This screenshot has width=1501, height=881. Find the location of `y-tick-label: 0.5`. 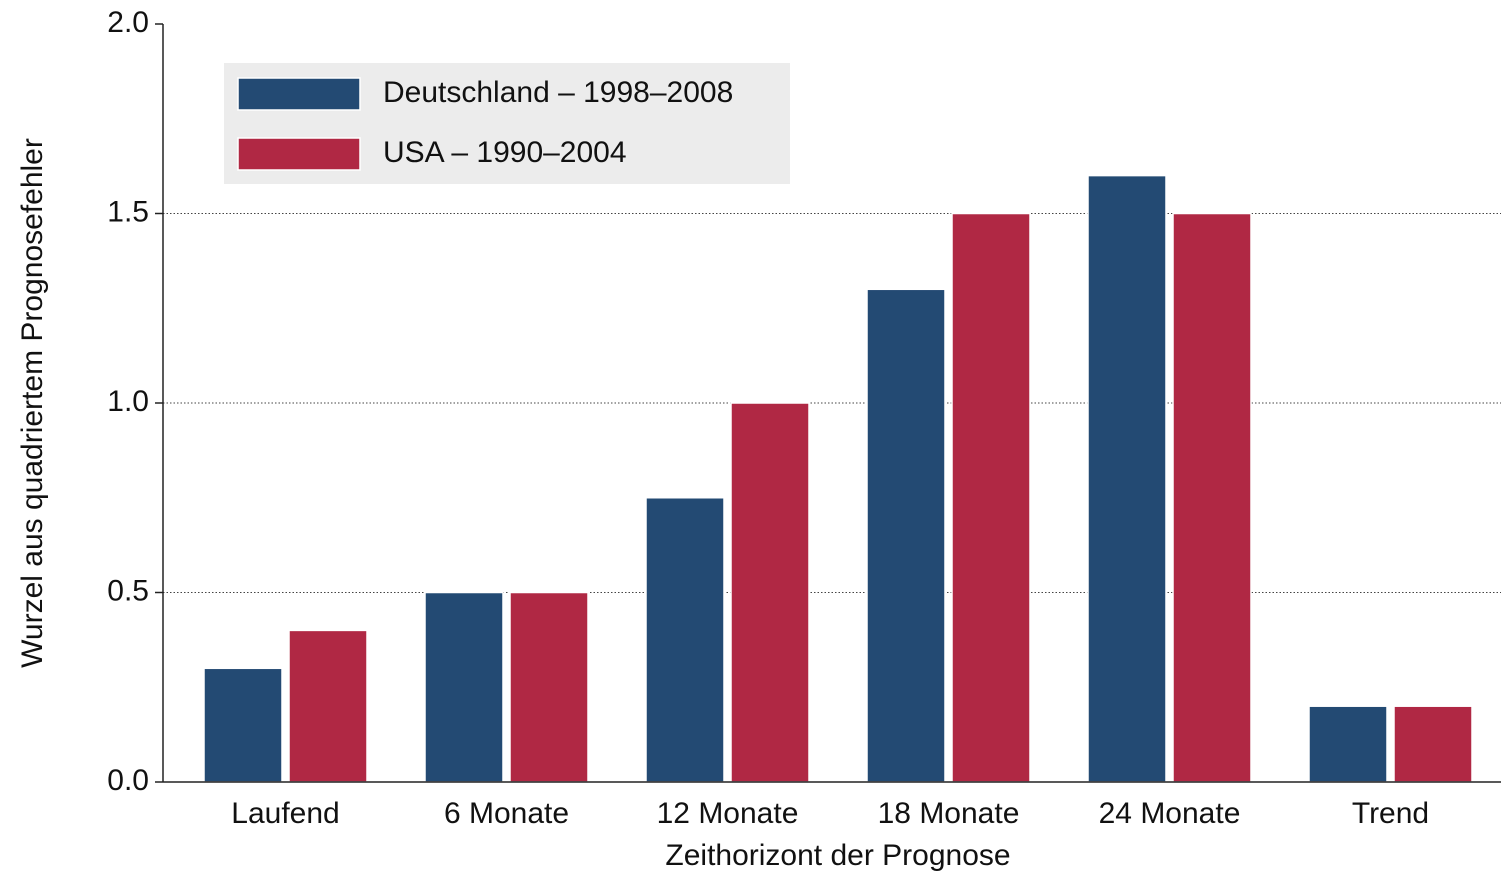

y-tick-label: 0.5 is located at coordinates (128, 590).